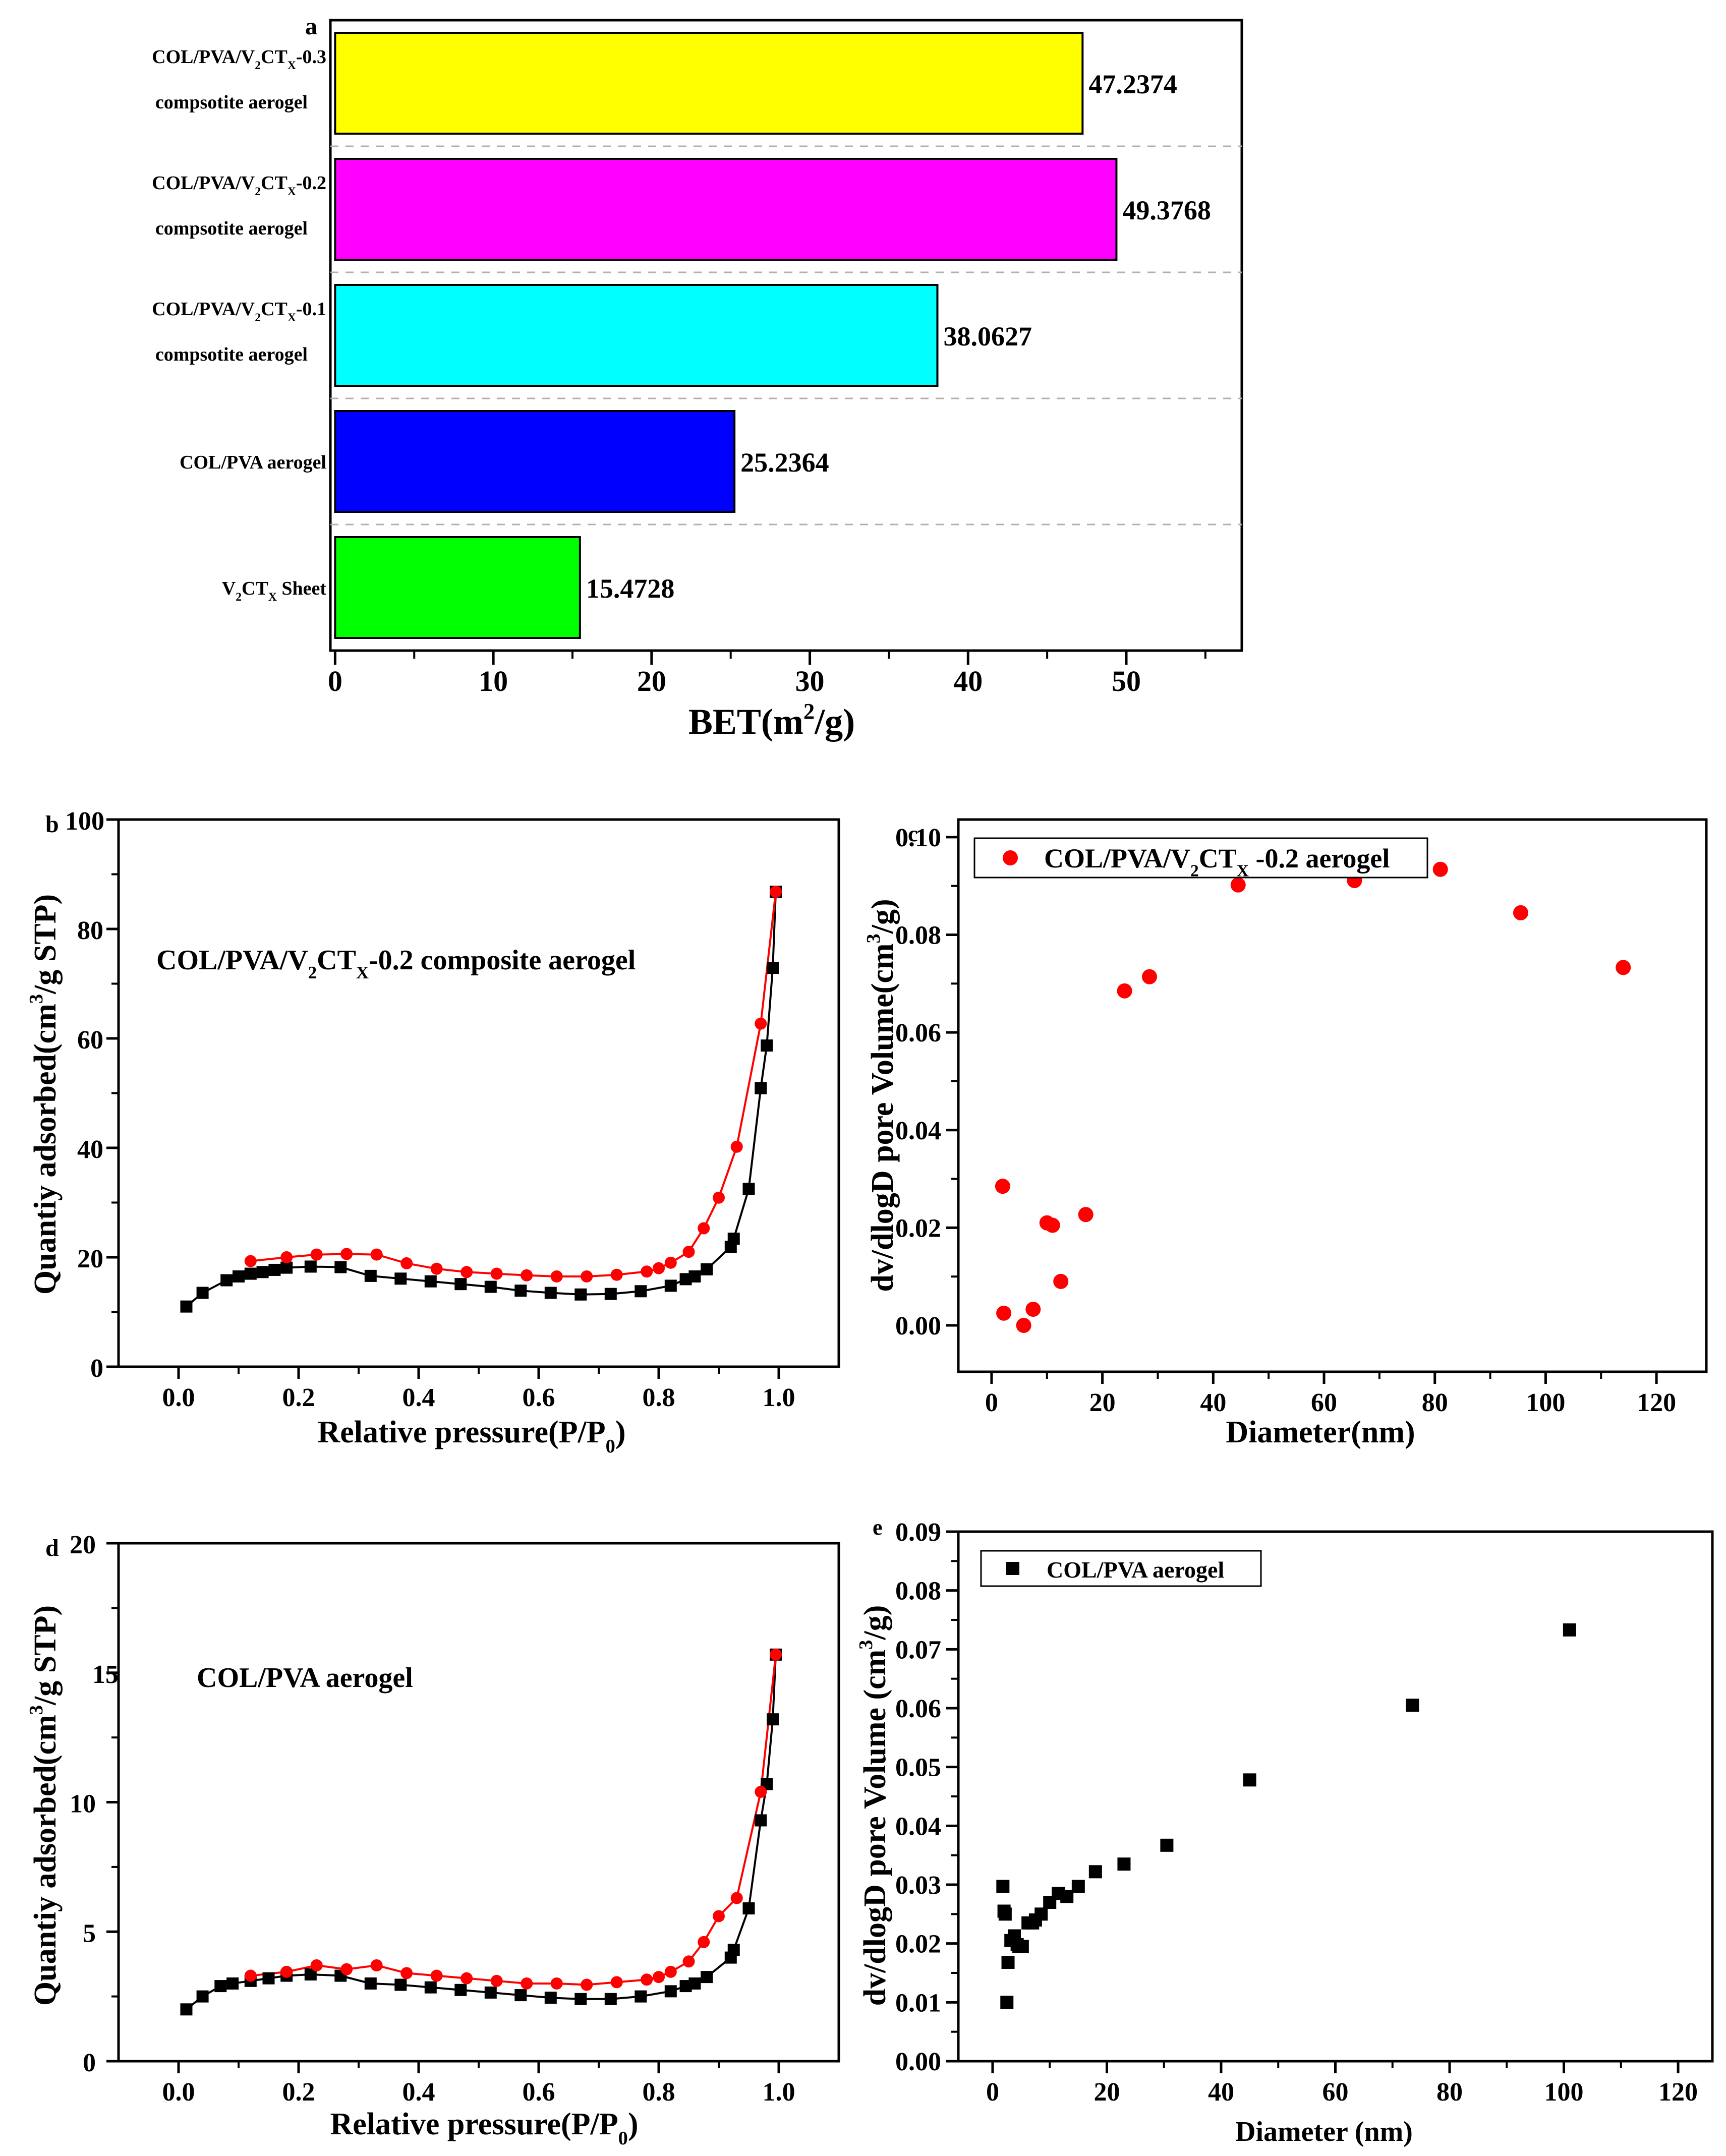  What do you see at coordinates (1335, 2092) in the screenshot?
I see `x-tick-label: 60` at bounding box center [1335, 2092].